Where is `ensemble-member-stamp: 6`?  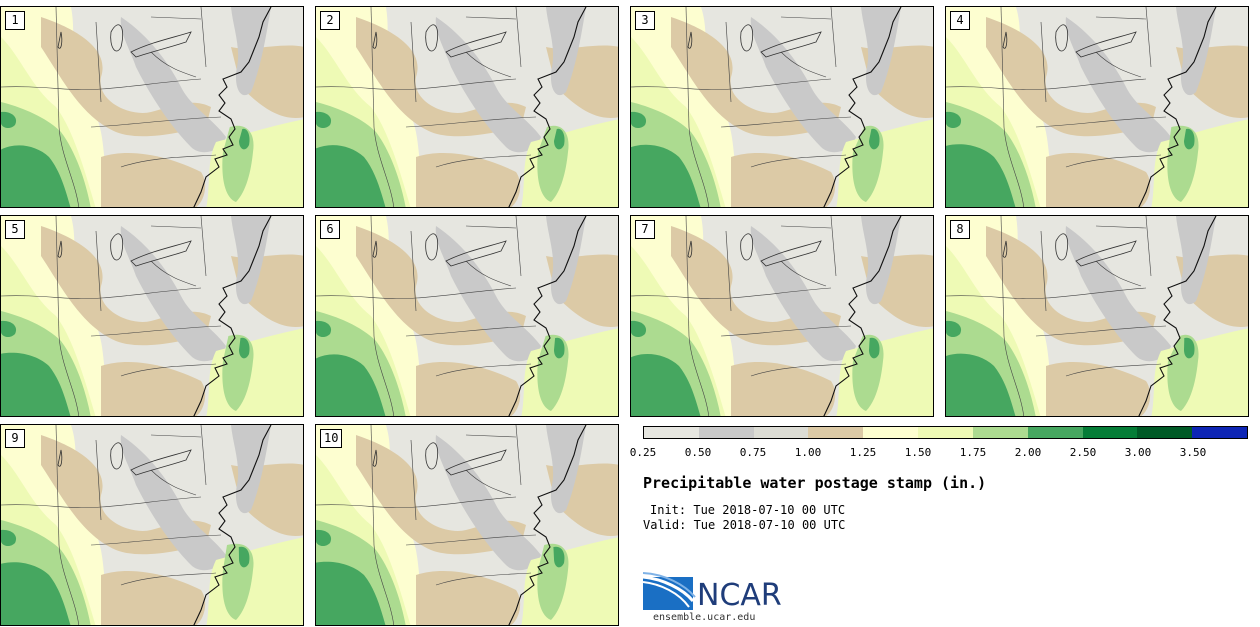
ensemble-member-stamp: 6 is located at coordinates (467, 316).